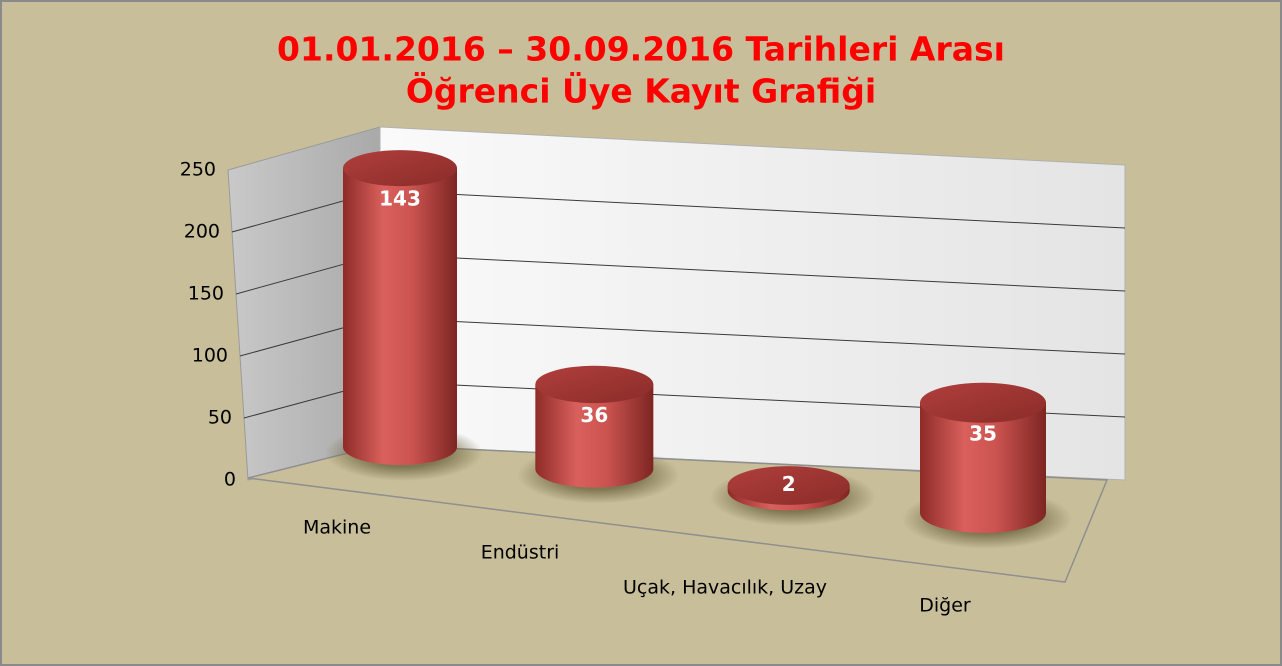 The width and height of the screenshot is (1282, 666). What do you see at coordinates (983, 433) in the screenshot?
I see `data-label: 35` at bounding box center [983, 433].